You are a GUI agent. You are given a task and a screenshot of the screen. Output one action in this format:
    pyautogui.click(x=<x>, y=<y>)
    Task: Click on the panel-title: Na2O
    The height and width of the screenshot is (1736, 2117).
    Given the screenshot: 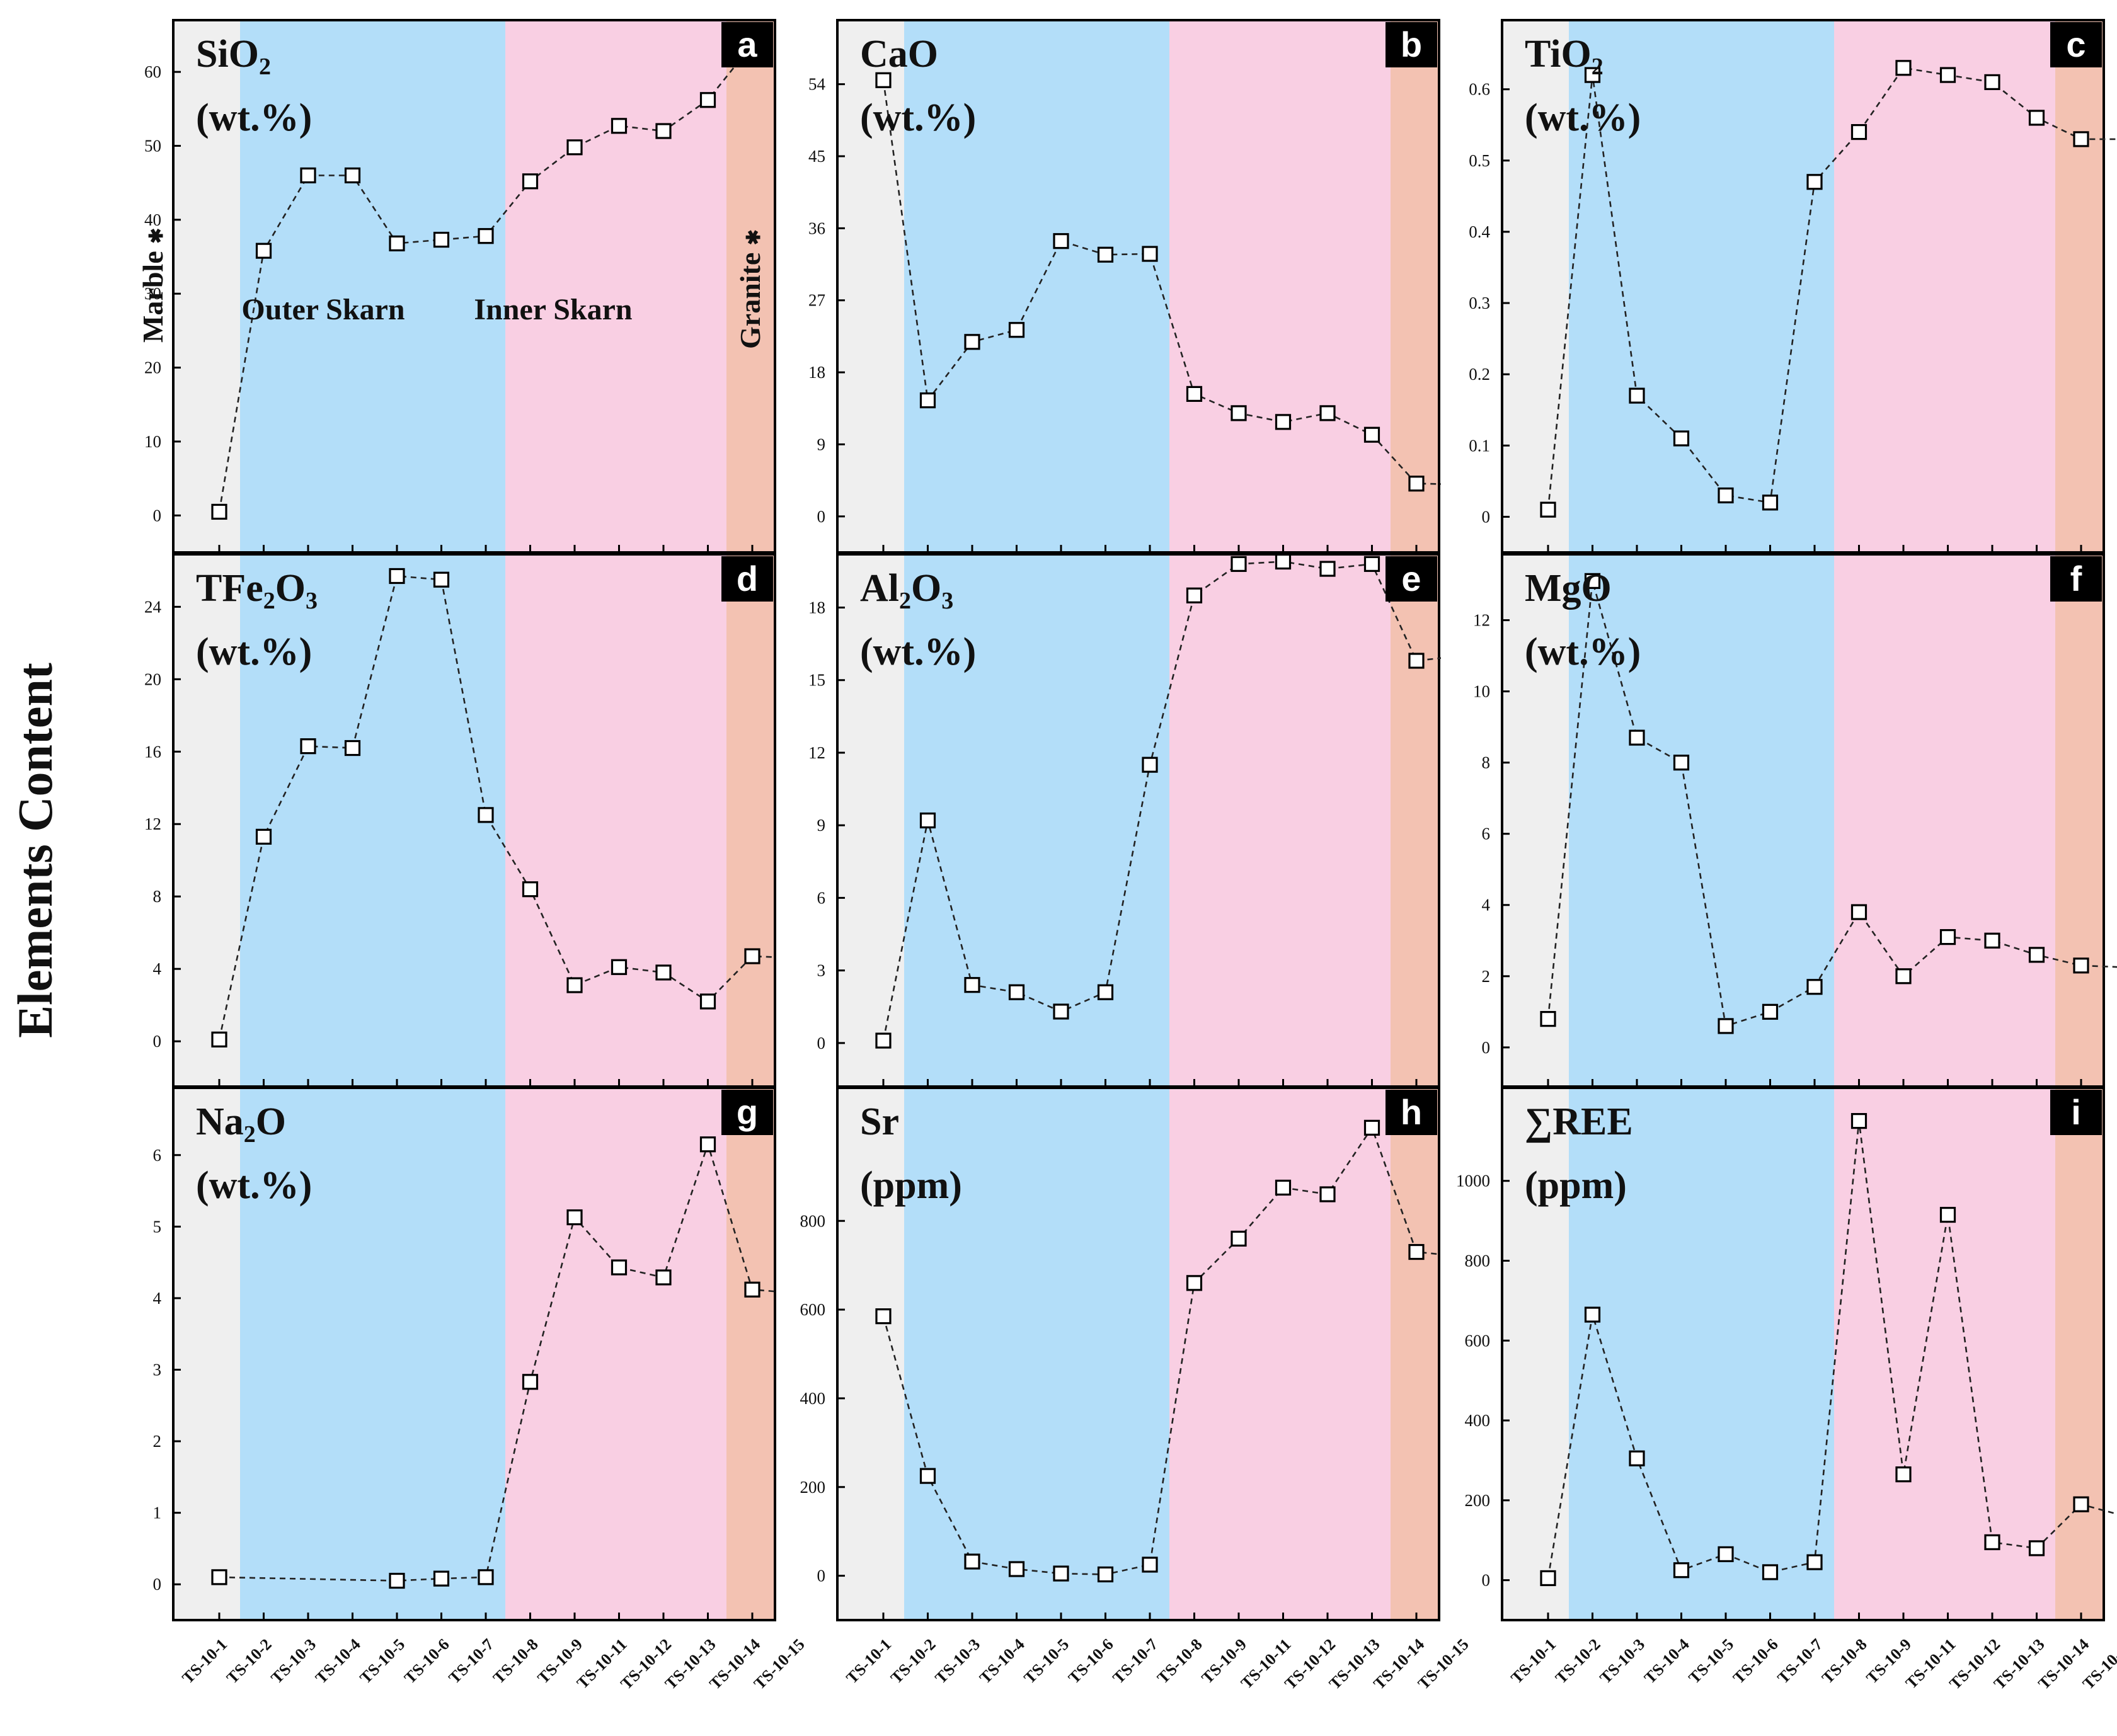 What is the action you would take?
    pyautogui.click(x=241, y=1124)
    